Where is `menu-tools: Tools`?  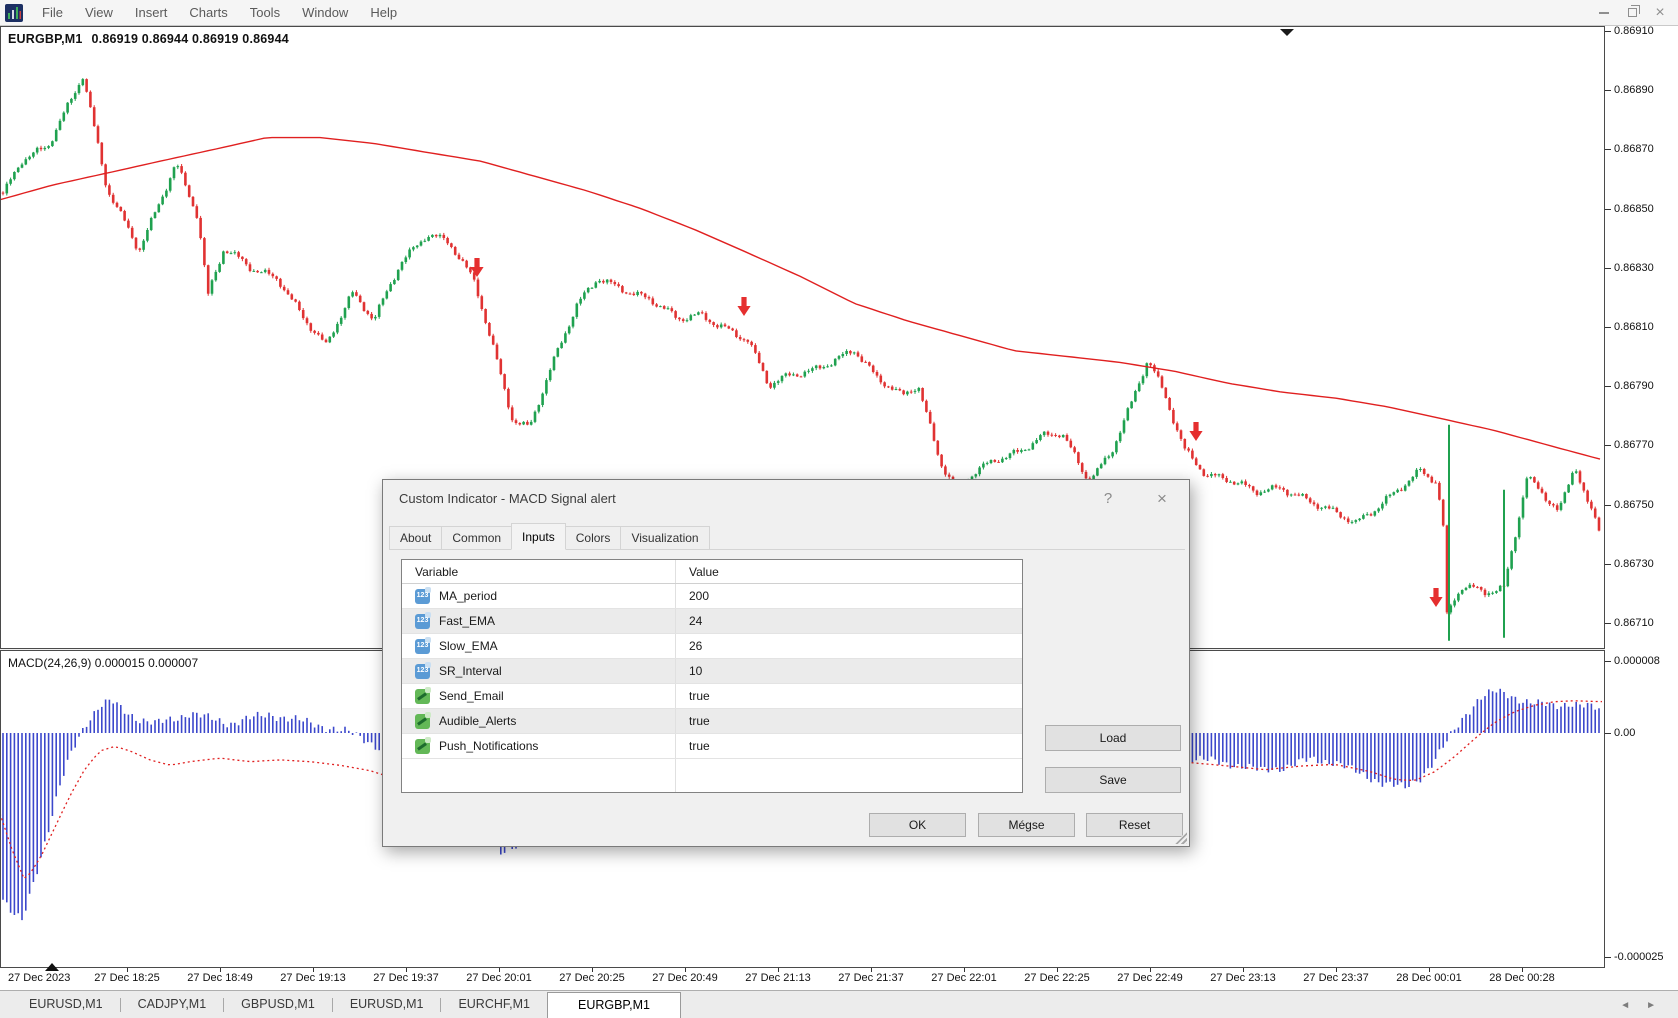
menu-tools: Tools is located at coordinates (265, 12).